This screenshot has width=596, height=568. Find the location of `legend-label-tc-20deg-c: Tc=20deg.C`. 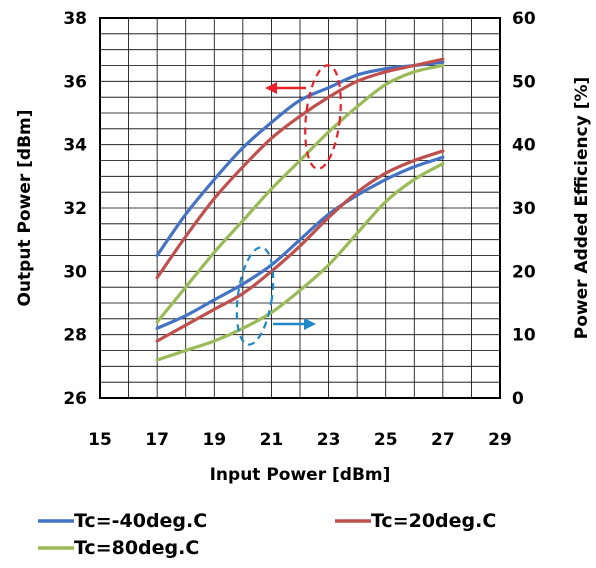

legend-label-tc-20deg-c: Tc=20deg.C is located at coordinates (433, 521).